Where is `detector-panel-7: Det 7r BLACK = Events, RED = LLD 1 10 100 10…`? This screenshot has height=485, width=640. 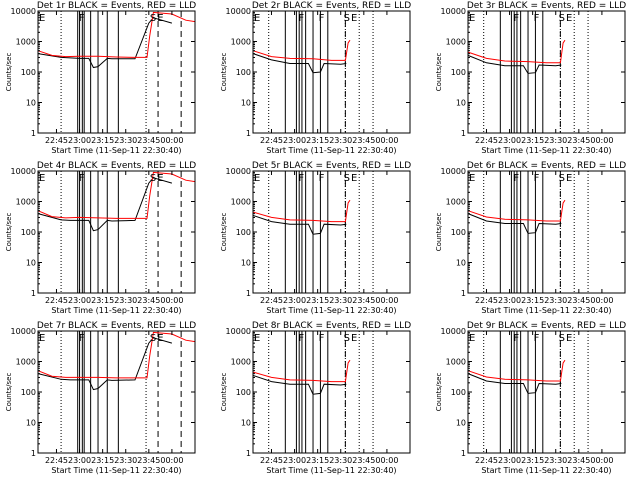
detector-panel-7: Det 7r BLACK = Events, RED = LLD 1 10 100 10… is located at coordinates (100, 398).